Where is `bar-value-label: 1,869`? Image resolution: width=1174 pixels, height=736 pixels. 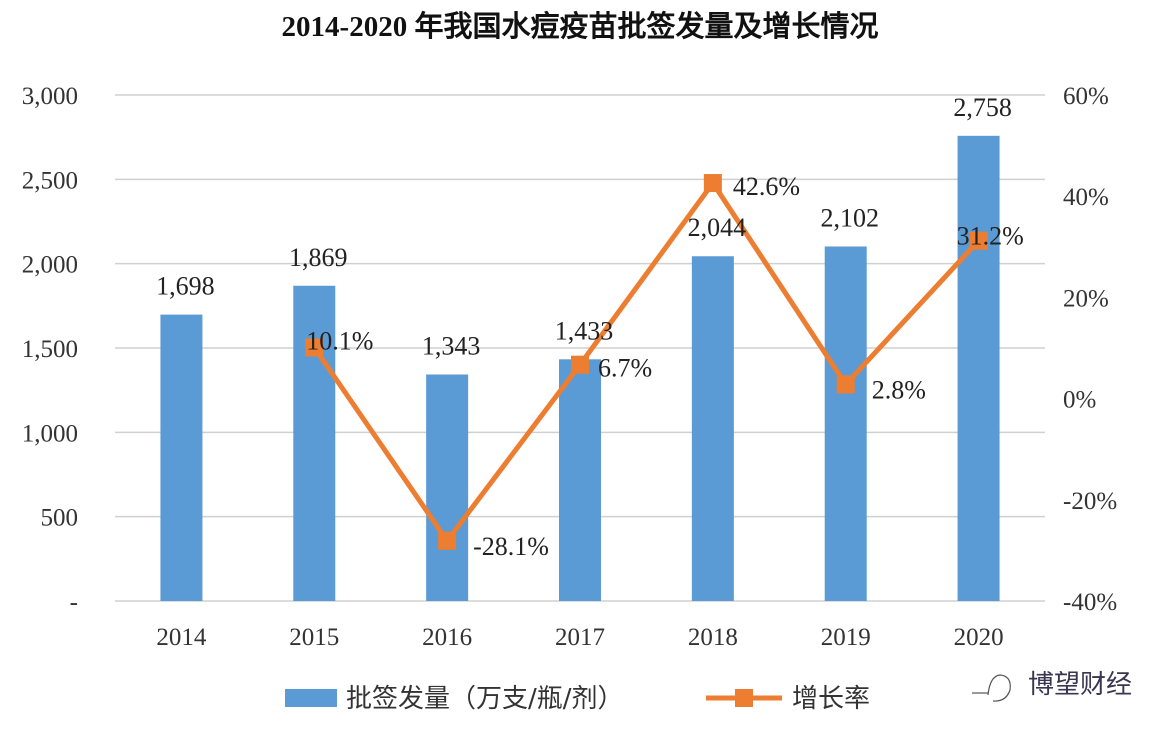 bar-value-label: 1,869 is located at coordinates (318, 257).